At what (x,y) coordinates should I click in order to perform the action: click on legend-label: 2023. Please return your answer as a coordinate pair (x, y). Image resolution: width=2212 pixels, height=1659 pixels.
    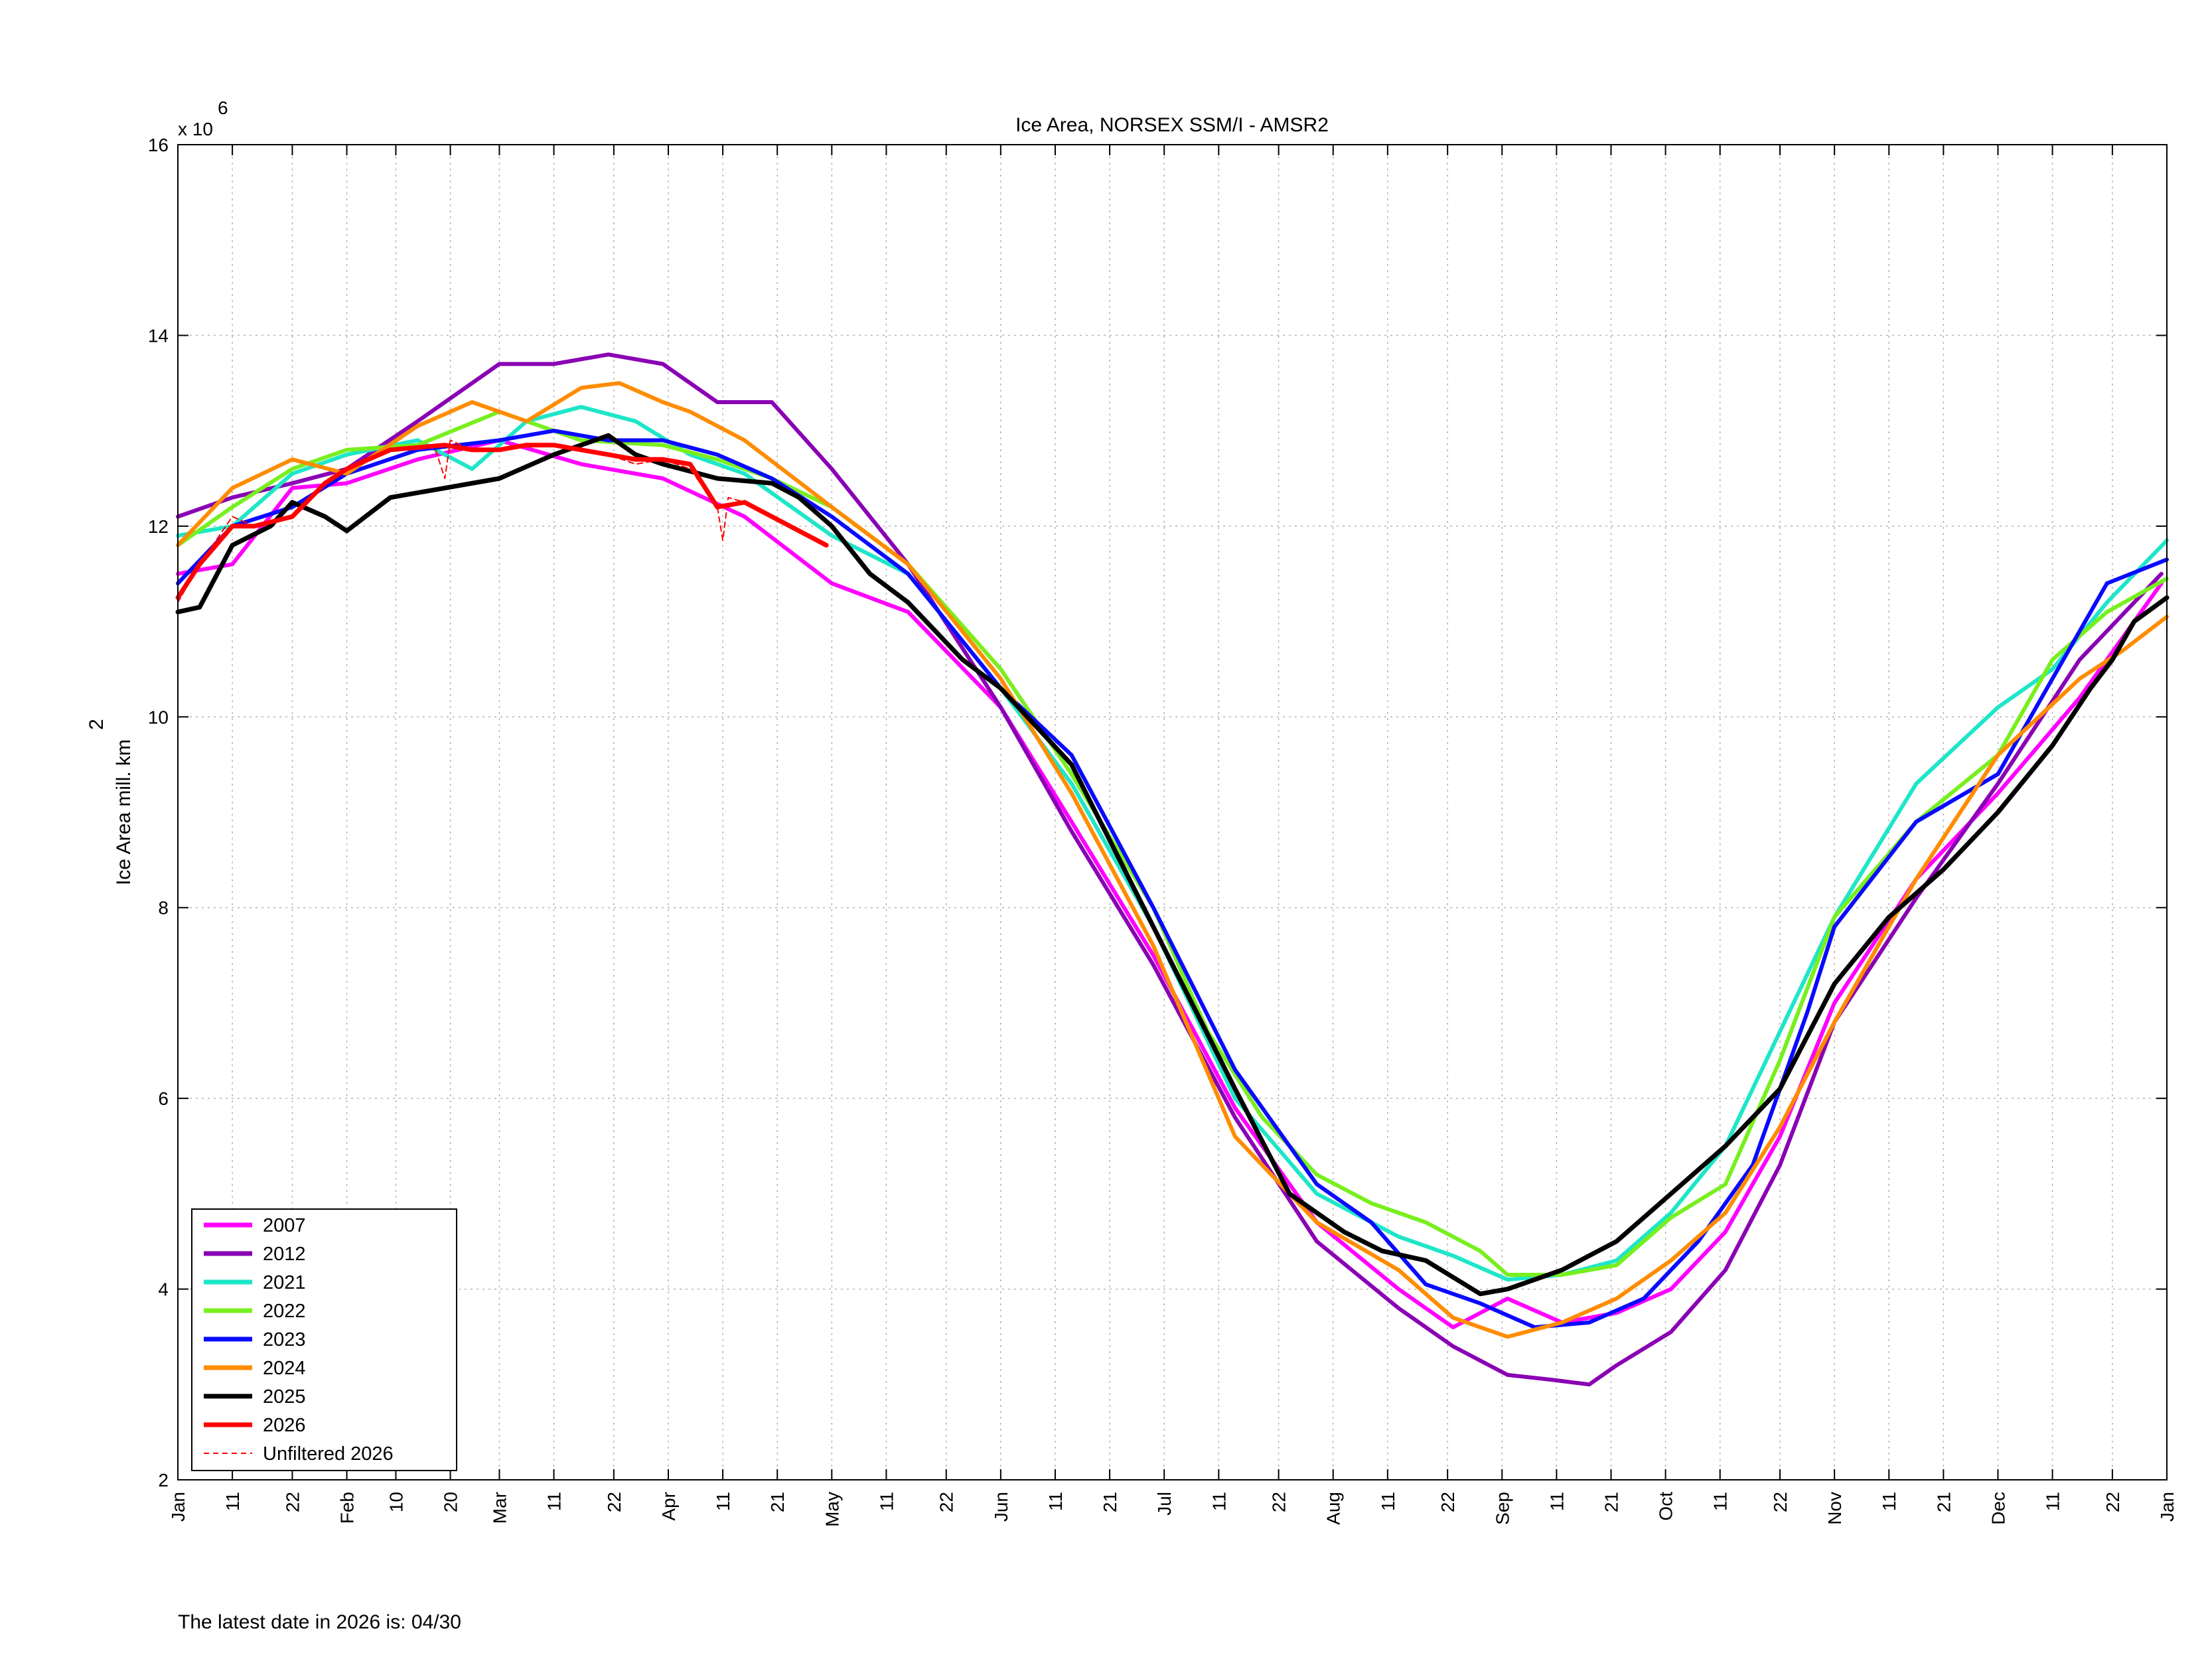
    Looking at the image, I should click on (284, 1339).